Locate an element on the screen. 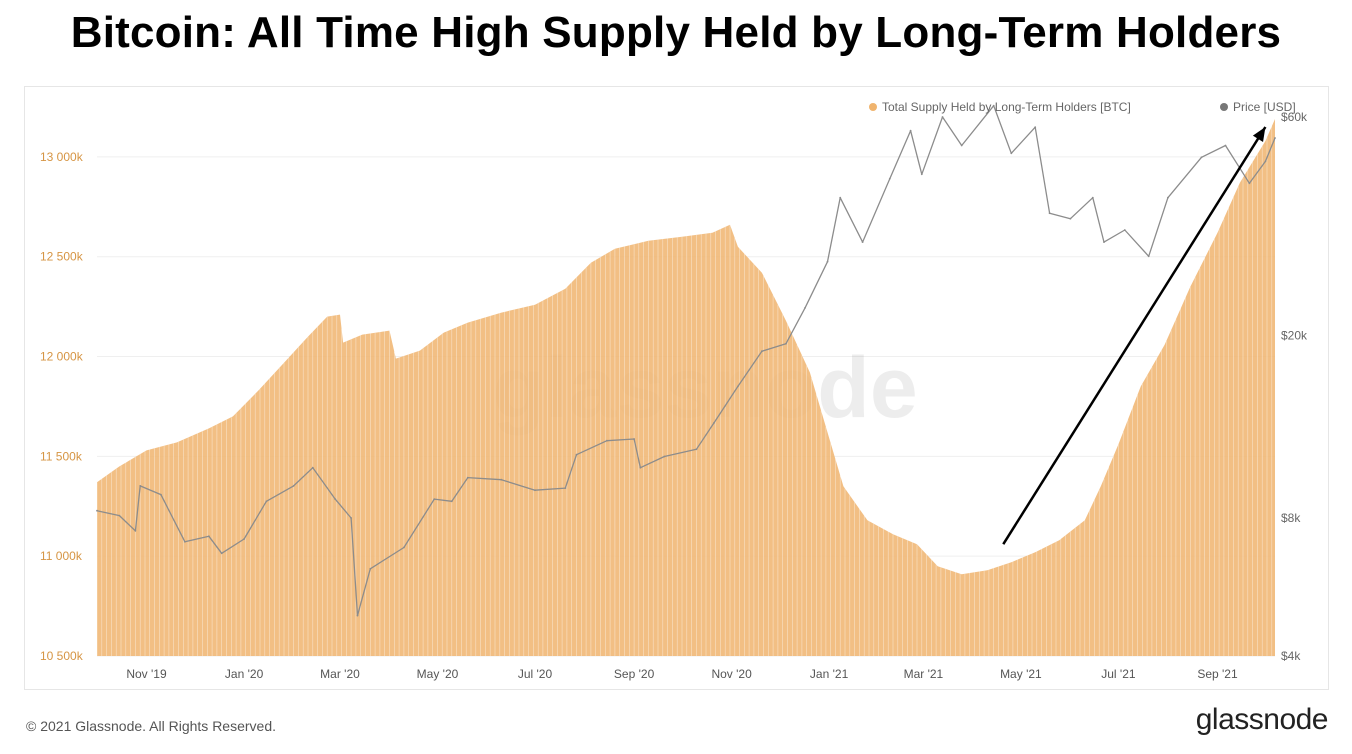 This screenshot has width=1352, height=754. x-tick-label: Jul '21 is located at coordinates (1118, 674).